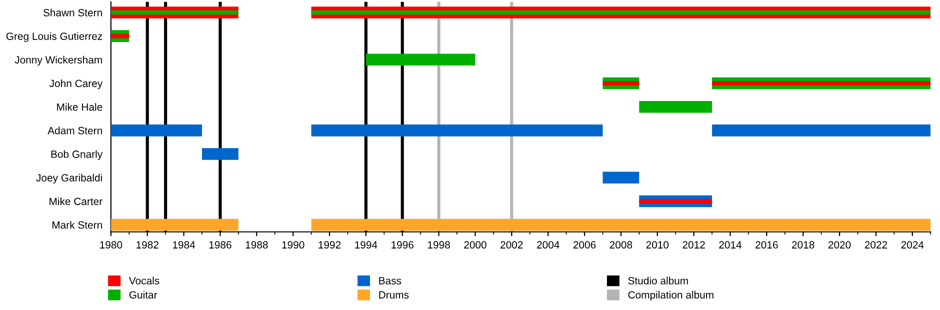  Describe the element at coordinates (693, 245) in the screenshot. I see `x-tick-label: 2012` at that location.